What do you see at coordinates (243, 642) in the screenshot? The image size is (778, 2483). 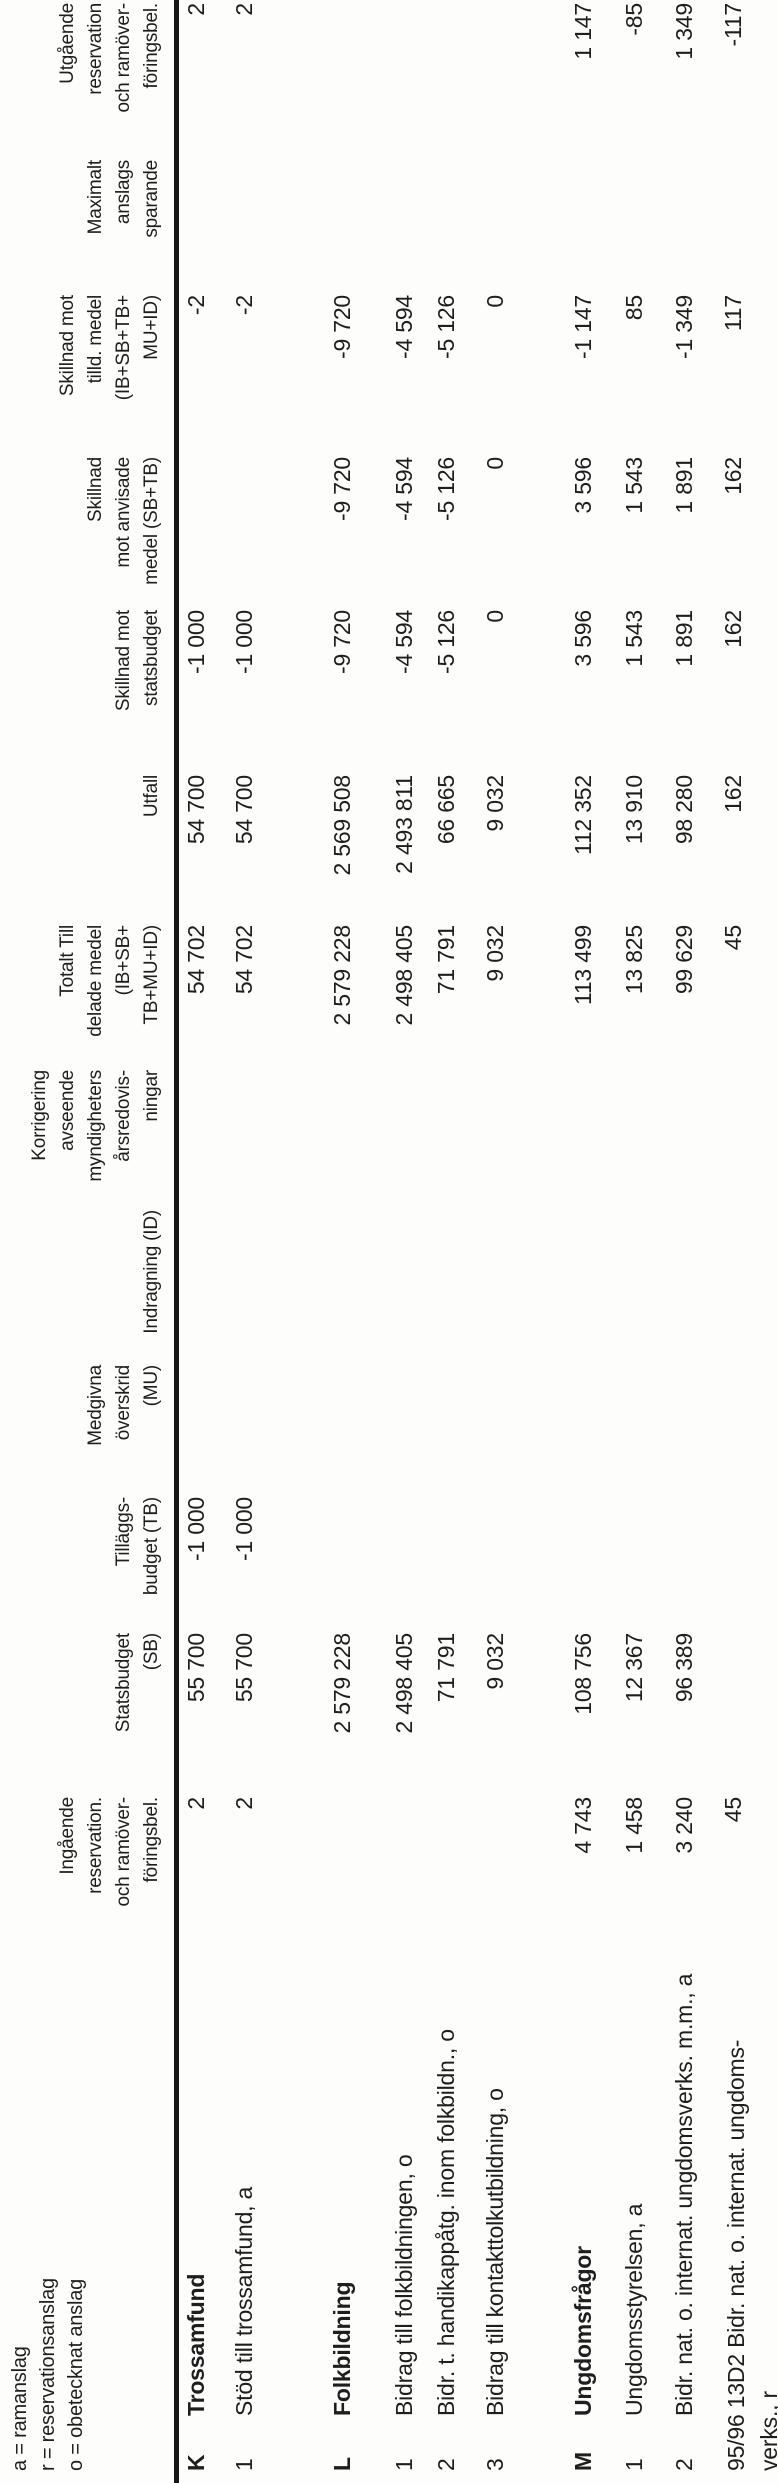 I see `cell-skillnad-statsbudget: -1 000` at bounding box center [243, 642].